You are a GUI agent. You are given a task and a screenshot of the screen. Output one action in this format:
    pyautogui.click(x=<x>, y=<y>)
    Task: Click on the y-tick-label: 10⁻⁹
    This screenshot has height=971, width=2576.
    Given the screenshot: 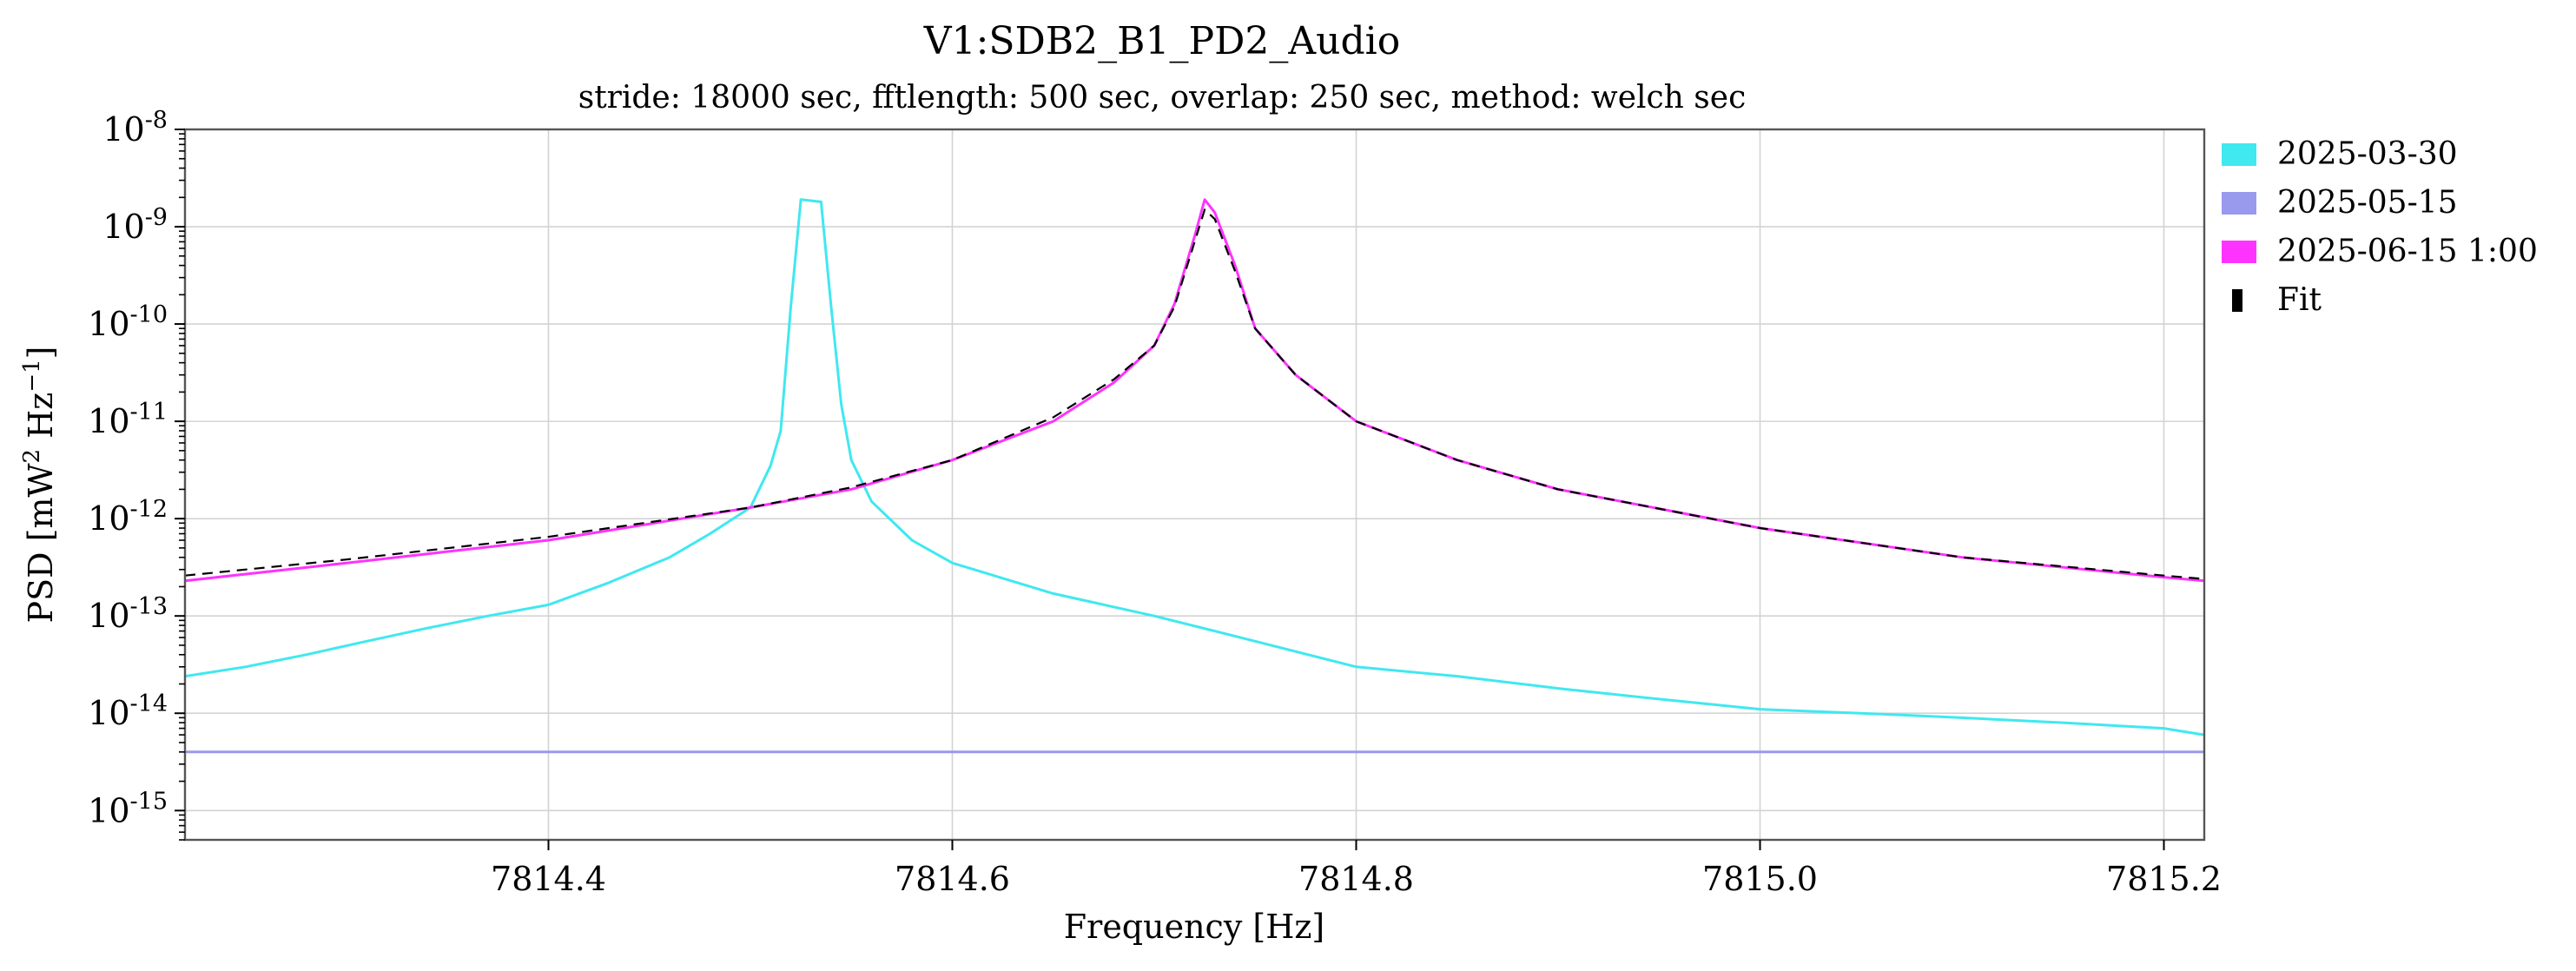 What is the action you would take?
    pyautogui.click(x=135, y=225)
    